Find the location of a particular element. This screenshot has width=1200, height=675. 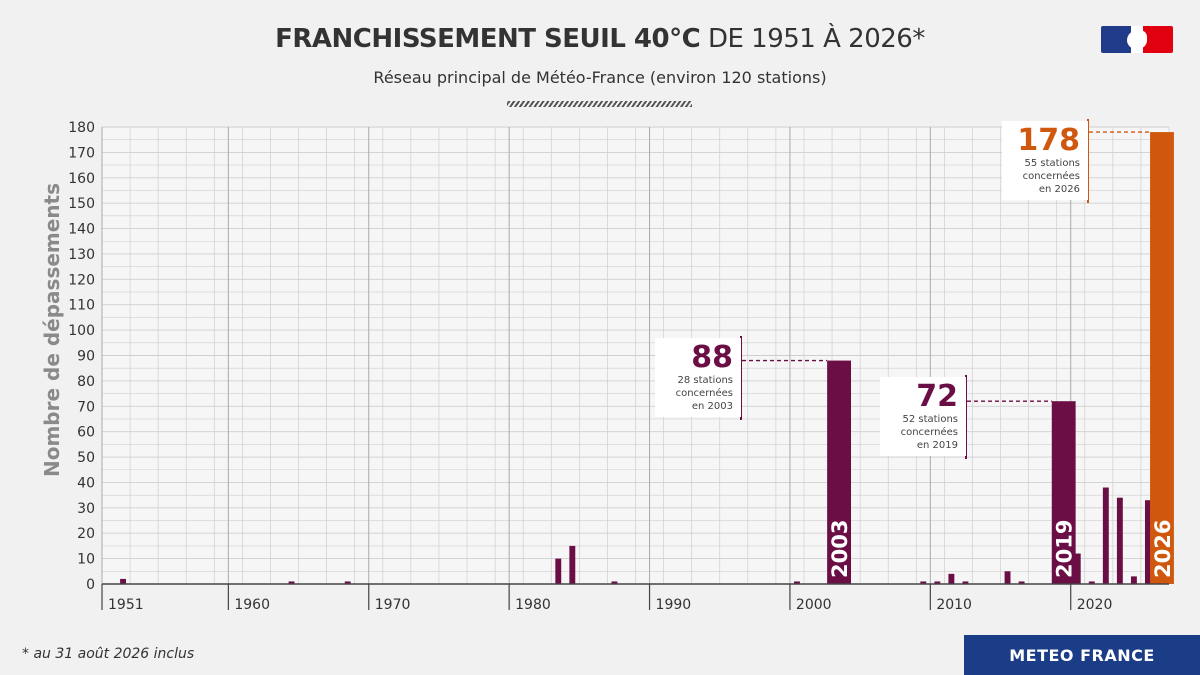

bar-1964 is located at coordinates (291, 582).